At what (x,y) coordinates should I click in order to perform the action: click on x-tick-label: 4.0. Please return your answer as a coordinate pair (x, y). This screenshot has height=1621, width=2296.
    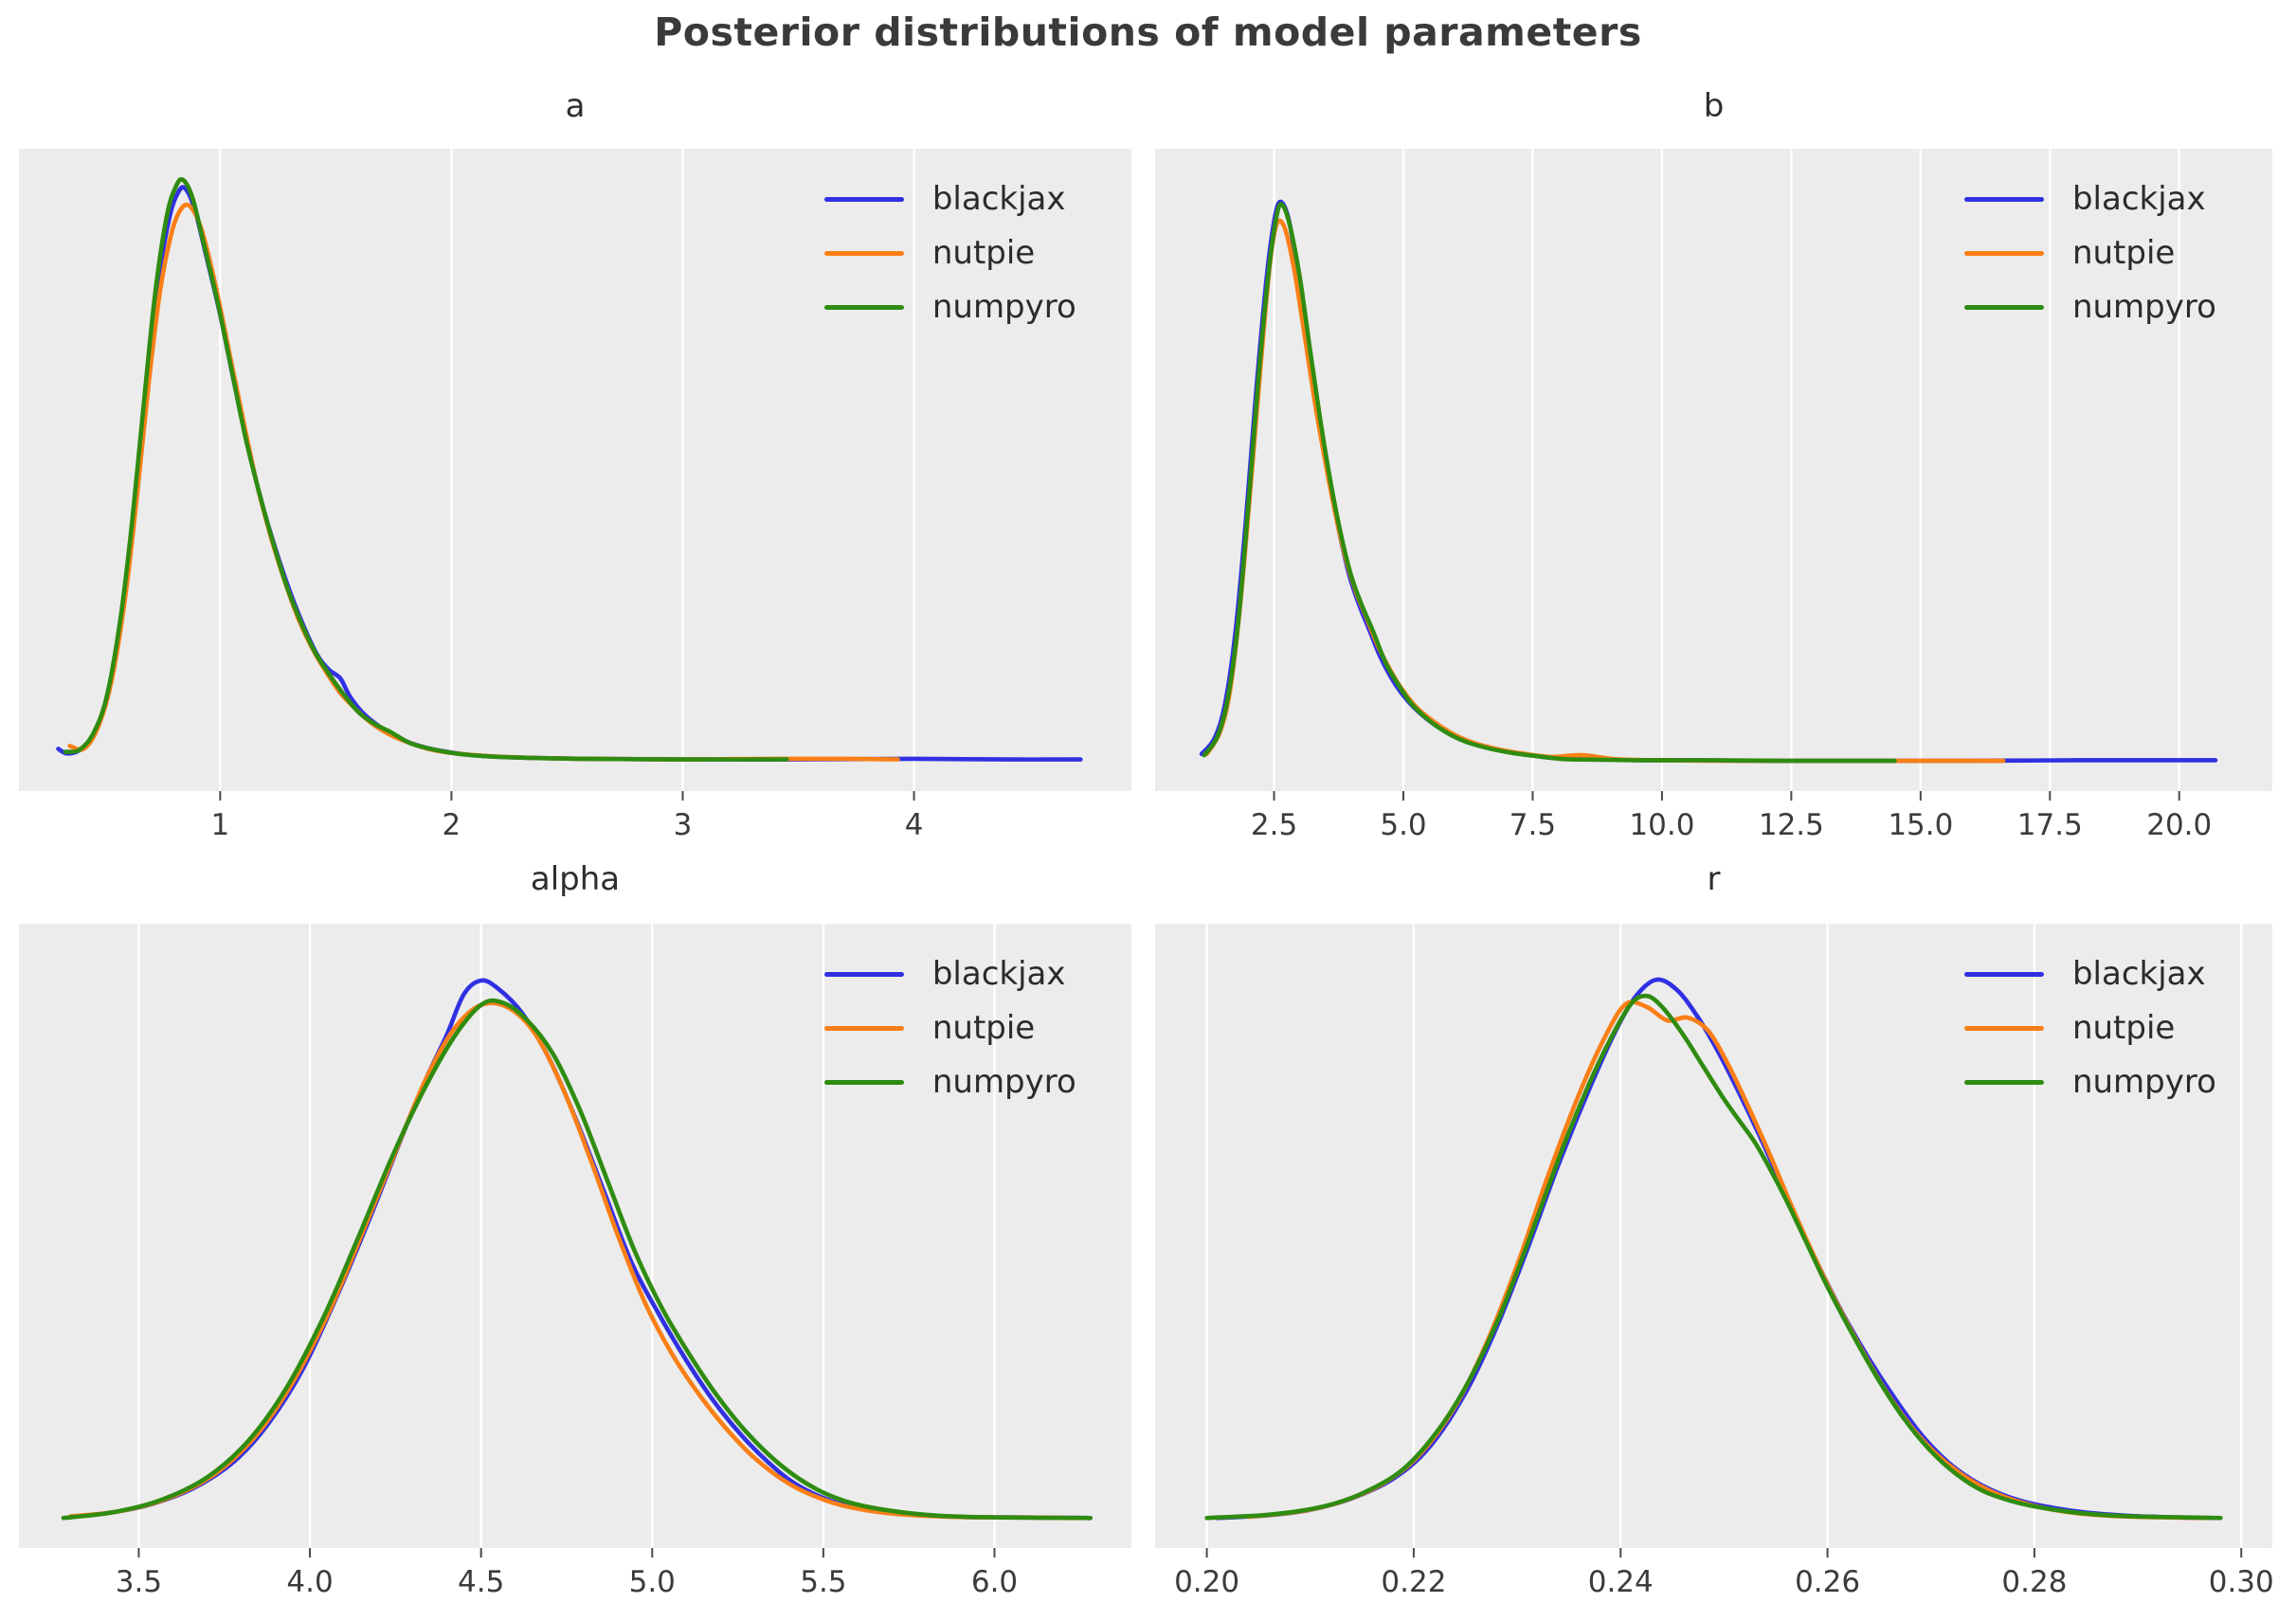
    Looking at the image, I should click on (310, 1582).